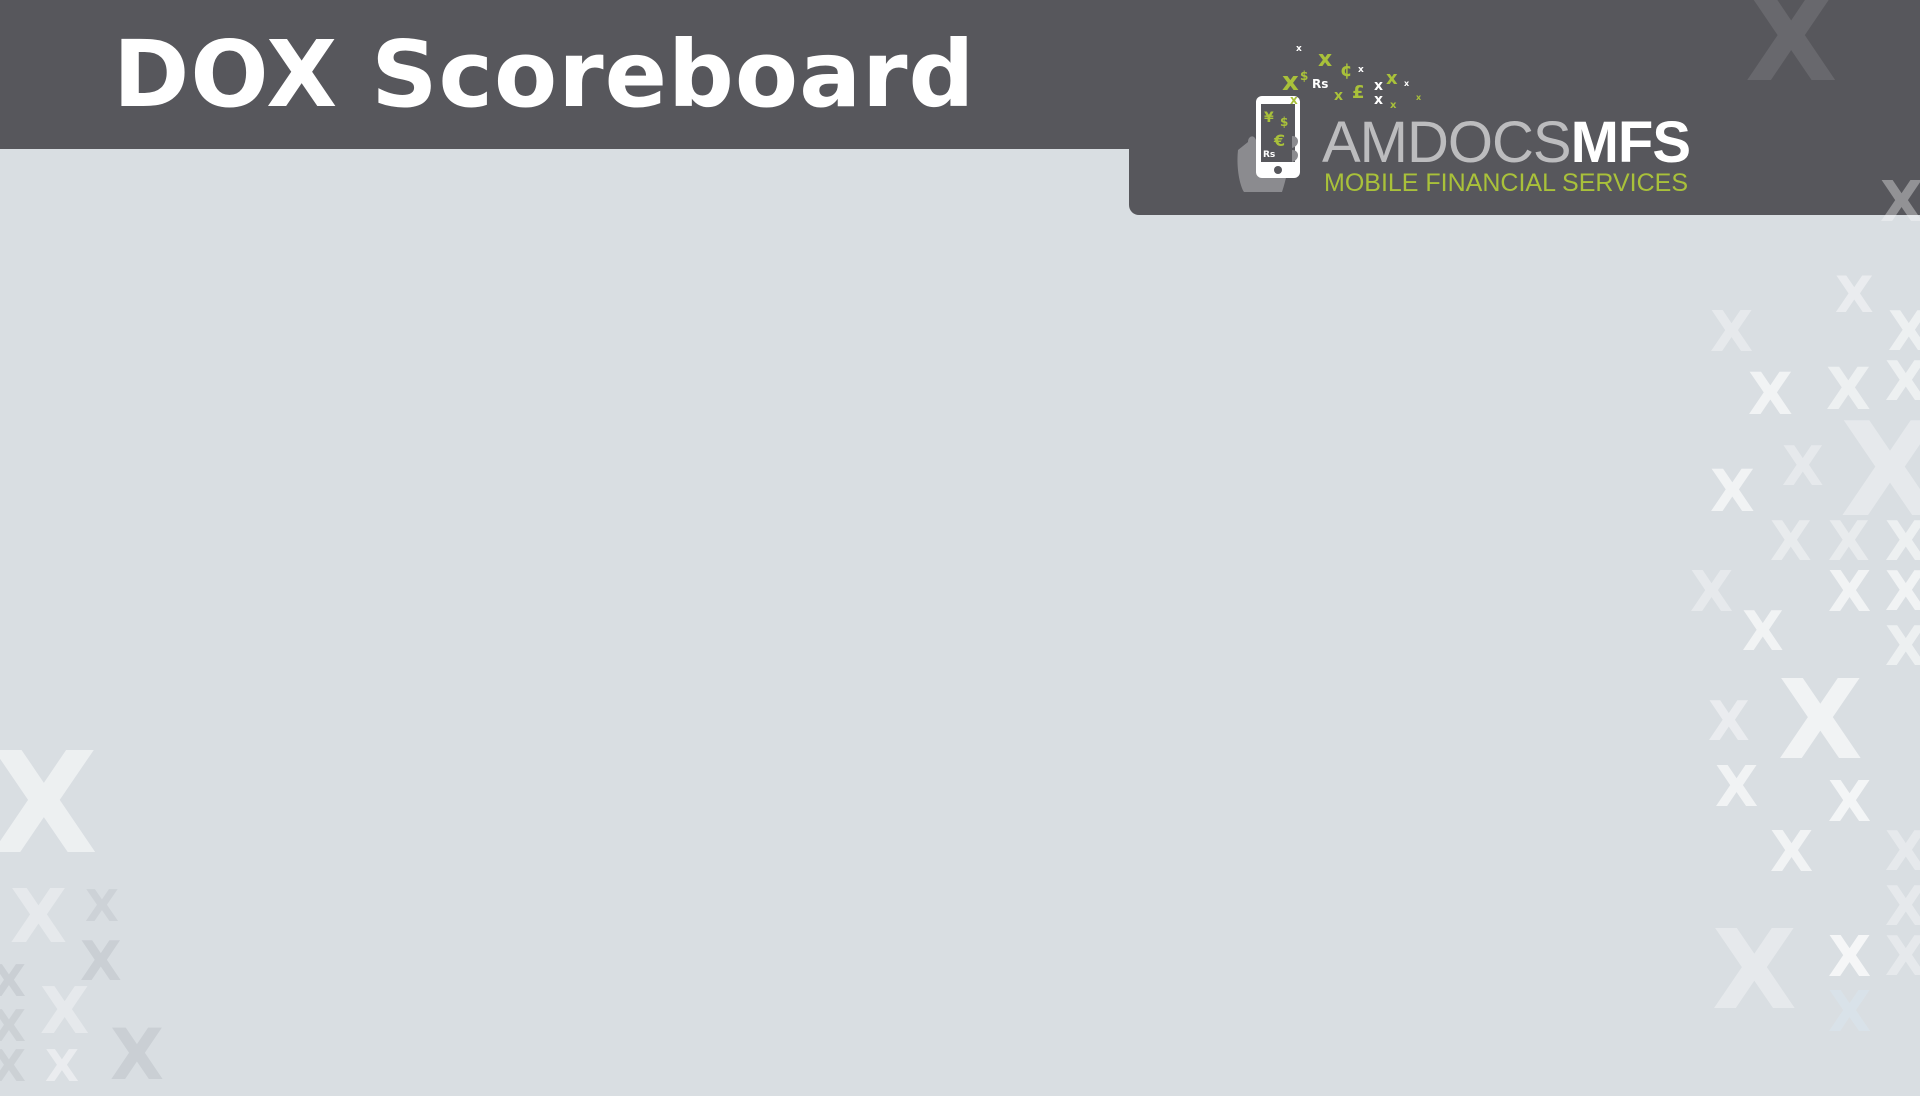 This screenshot has height=1096, width=1920. I want to click on slide-title: DOX Scoreboard, so click(544, 74).